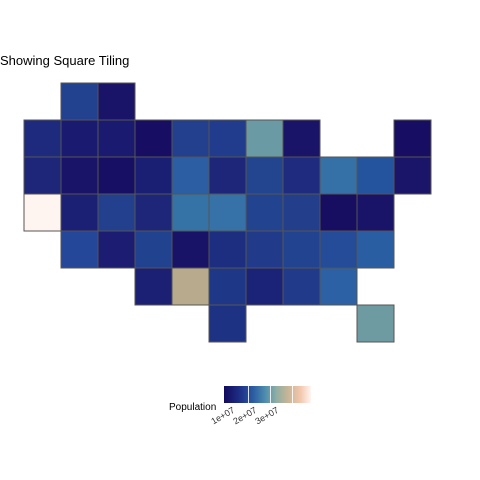  Describe the element at coordinates (65, 60) in the screenshot. I see `map-title: Showing Square Tiling` at that location.